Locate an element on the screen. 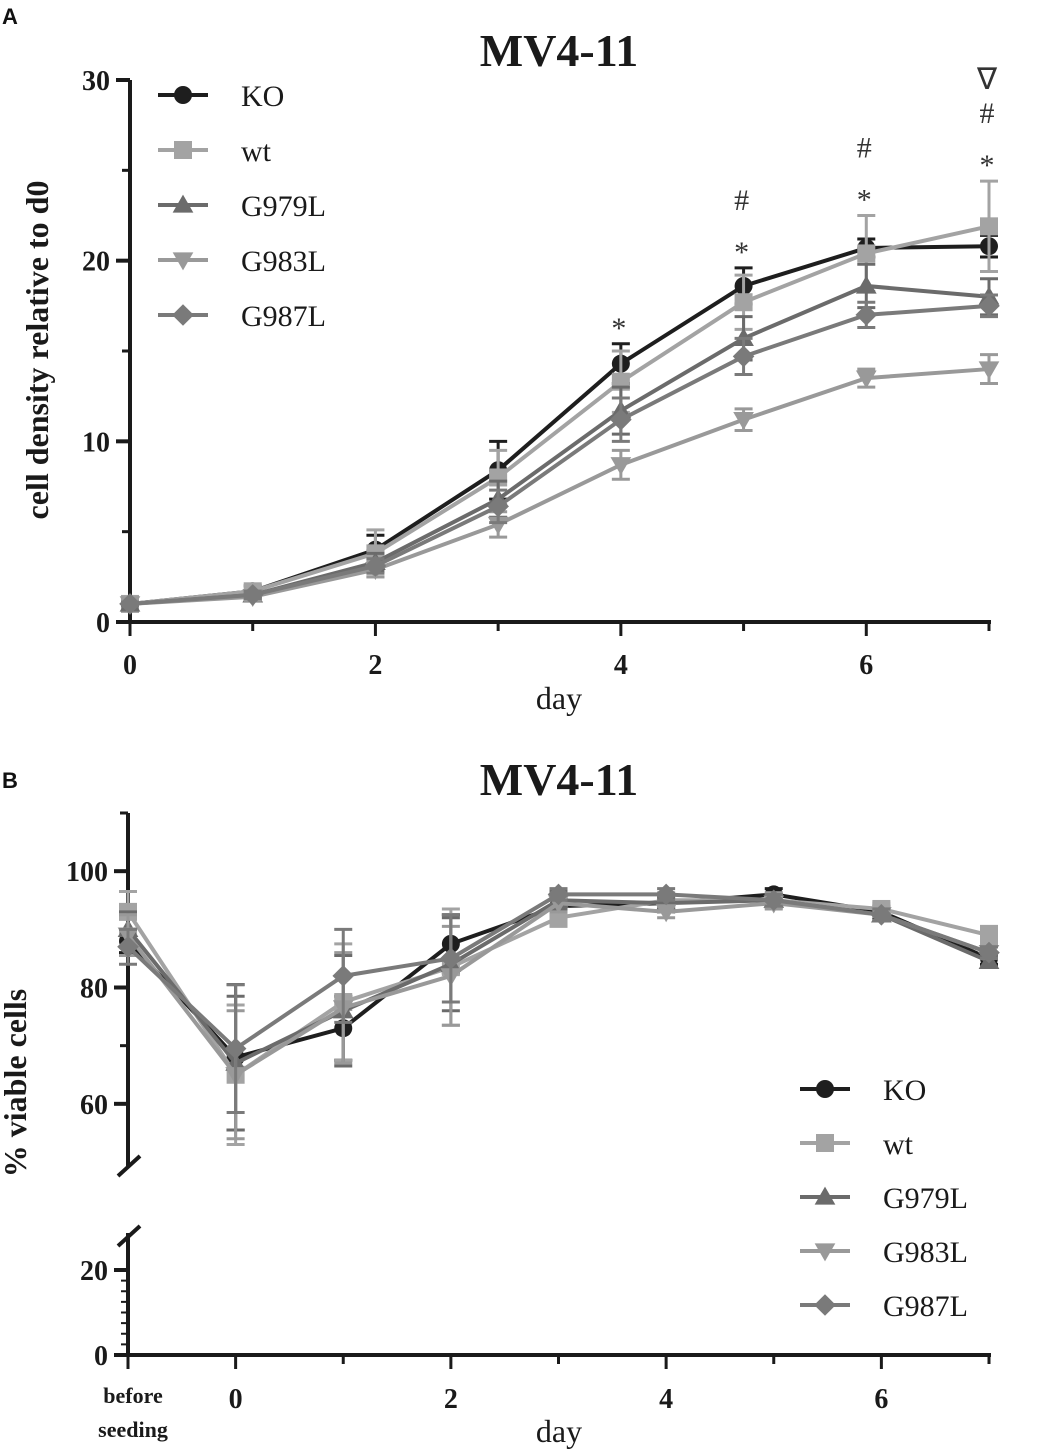 This screenshot has width=1063, height=1454. chart-b-title: MV4-11 is located at coordinates (559, 779).